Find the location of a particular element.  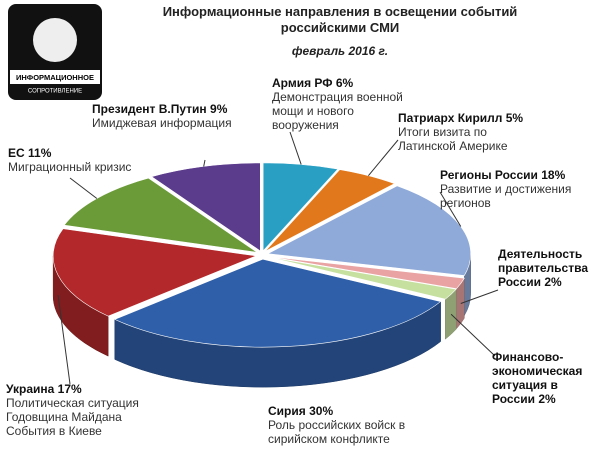

value-label: 11% is located at coordinates (40, 153).